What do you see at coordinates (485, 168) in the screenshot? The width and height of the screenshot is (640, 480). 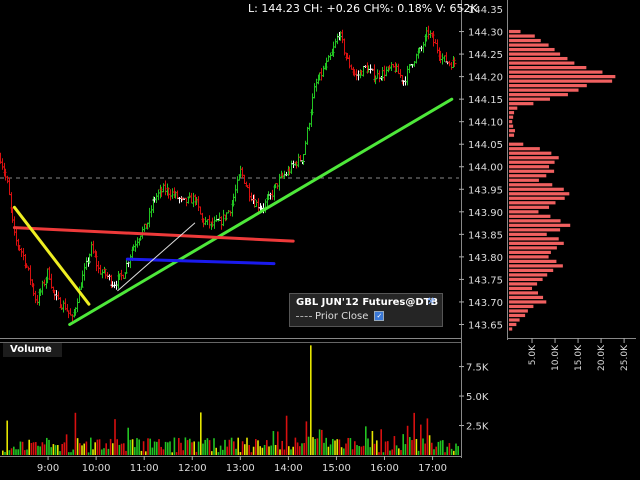 I see `price-tick-label: 144.00` at bounding box center [485, 168].